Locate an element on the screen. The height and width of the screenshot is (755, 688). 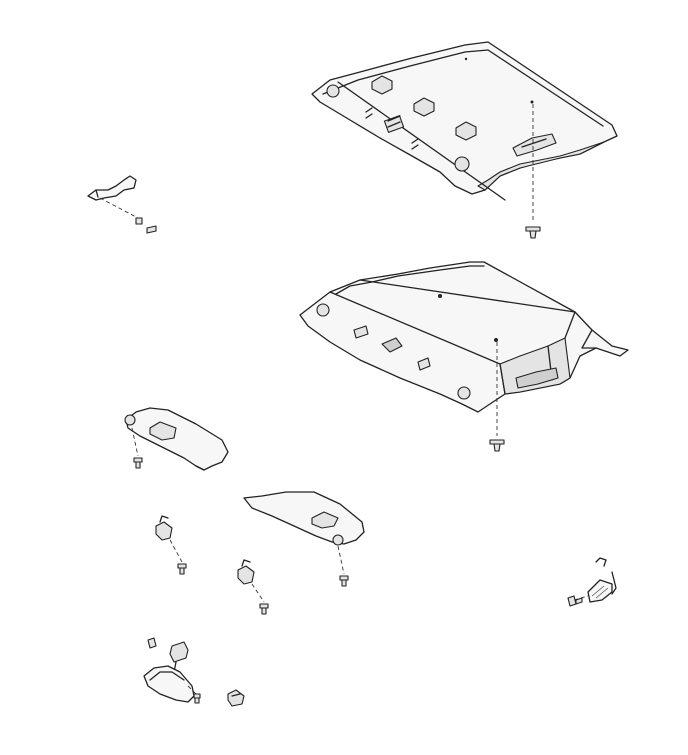
assist-grip-bracket is located at coordinates (122, 204).